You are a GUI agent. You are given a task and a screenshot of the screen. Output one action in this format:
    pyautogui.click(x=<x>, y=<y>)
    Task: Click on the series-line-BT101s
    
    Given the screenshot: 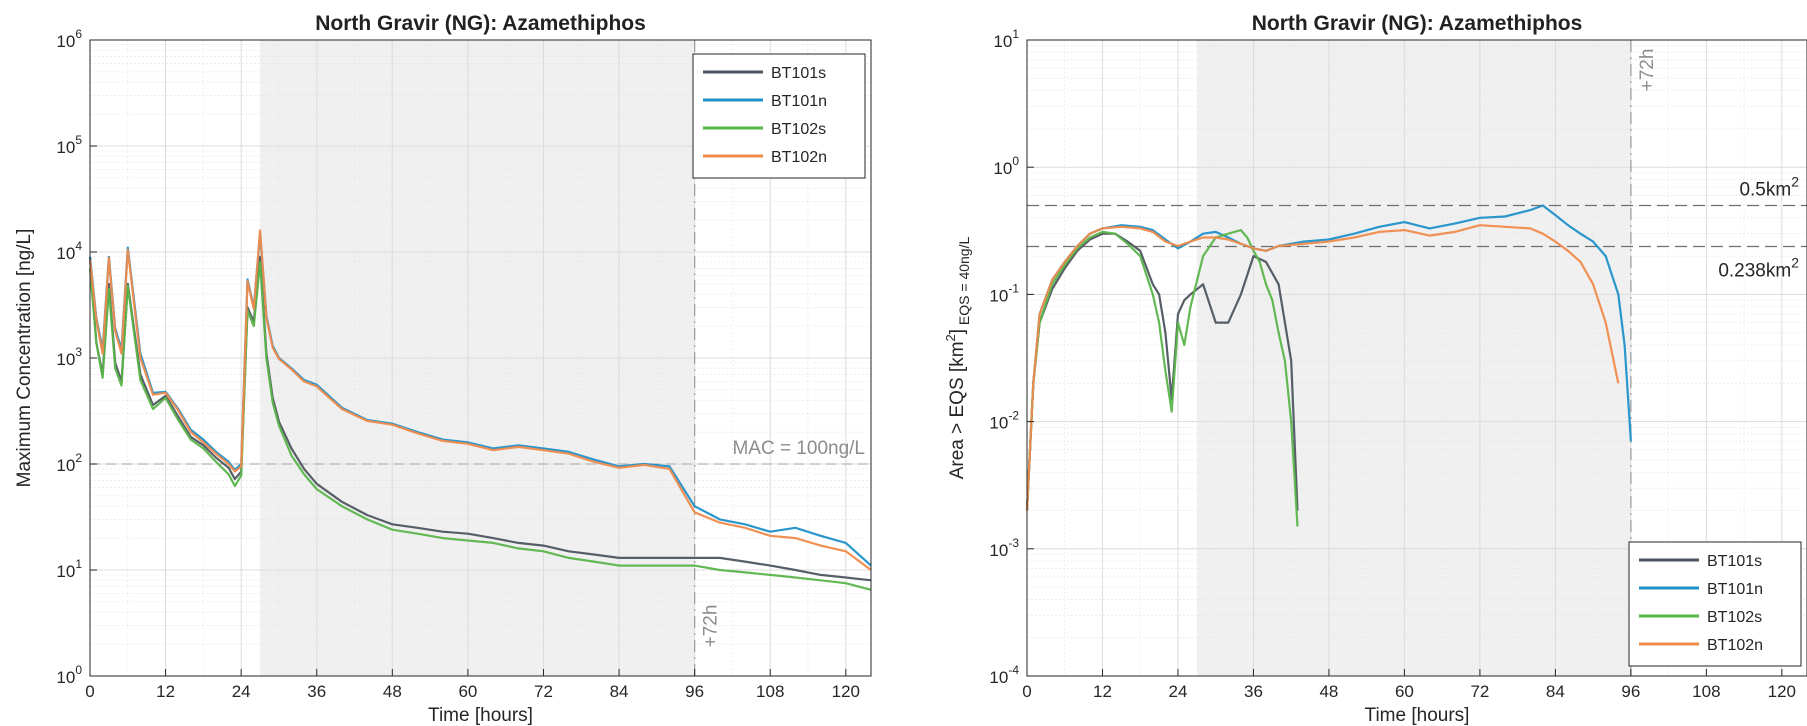 What is the action you would take?
    pyautogui.click(x=1162, y=371)
    